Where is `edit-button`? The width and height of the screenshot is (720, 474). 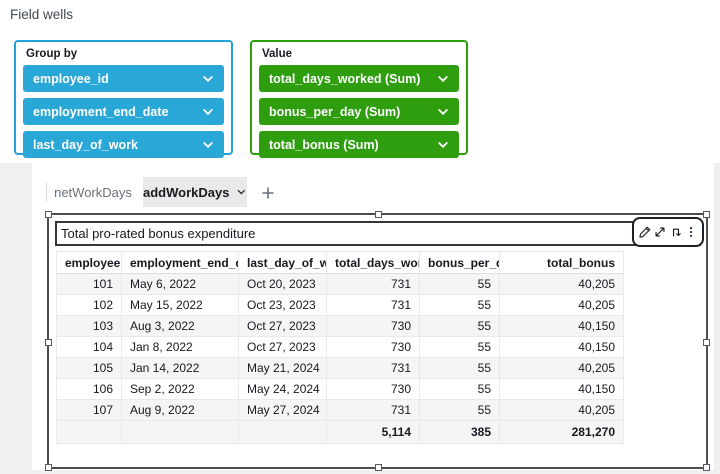 edit-button is located at coordinates (644, 232).